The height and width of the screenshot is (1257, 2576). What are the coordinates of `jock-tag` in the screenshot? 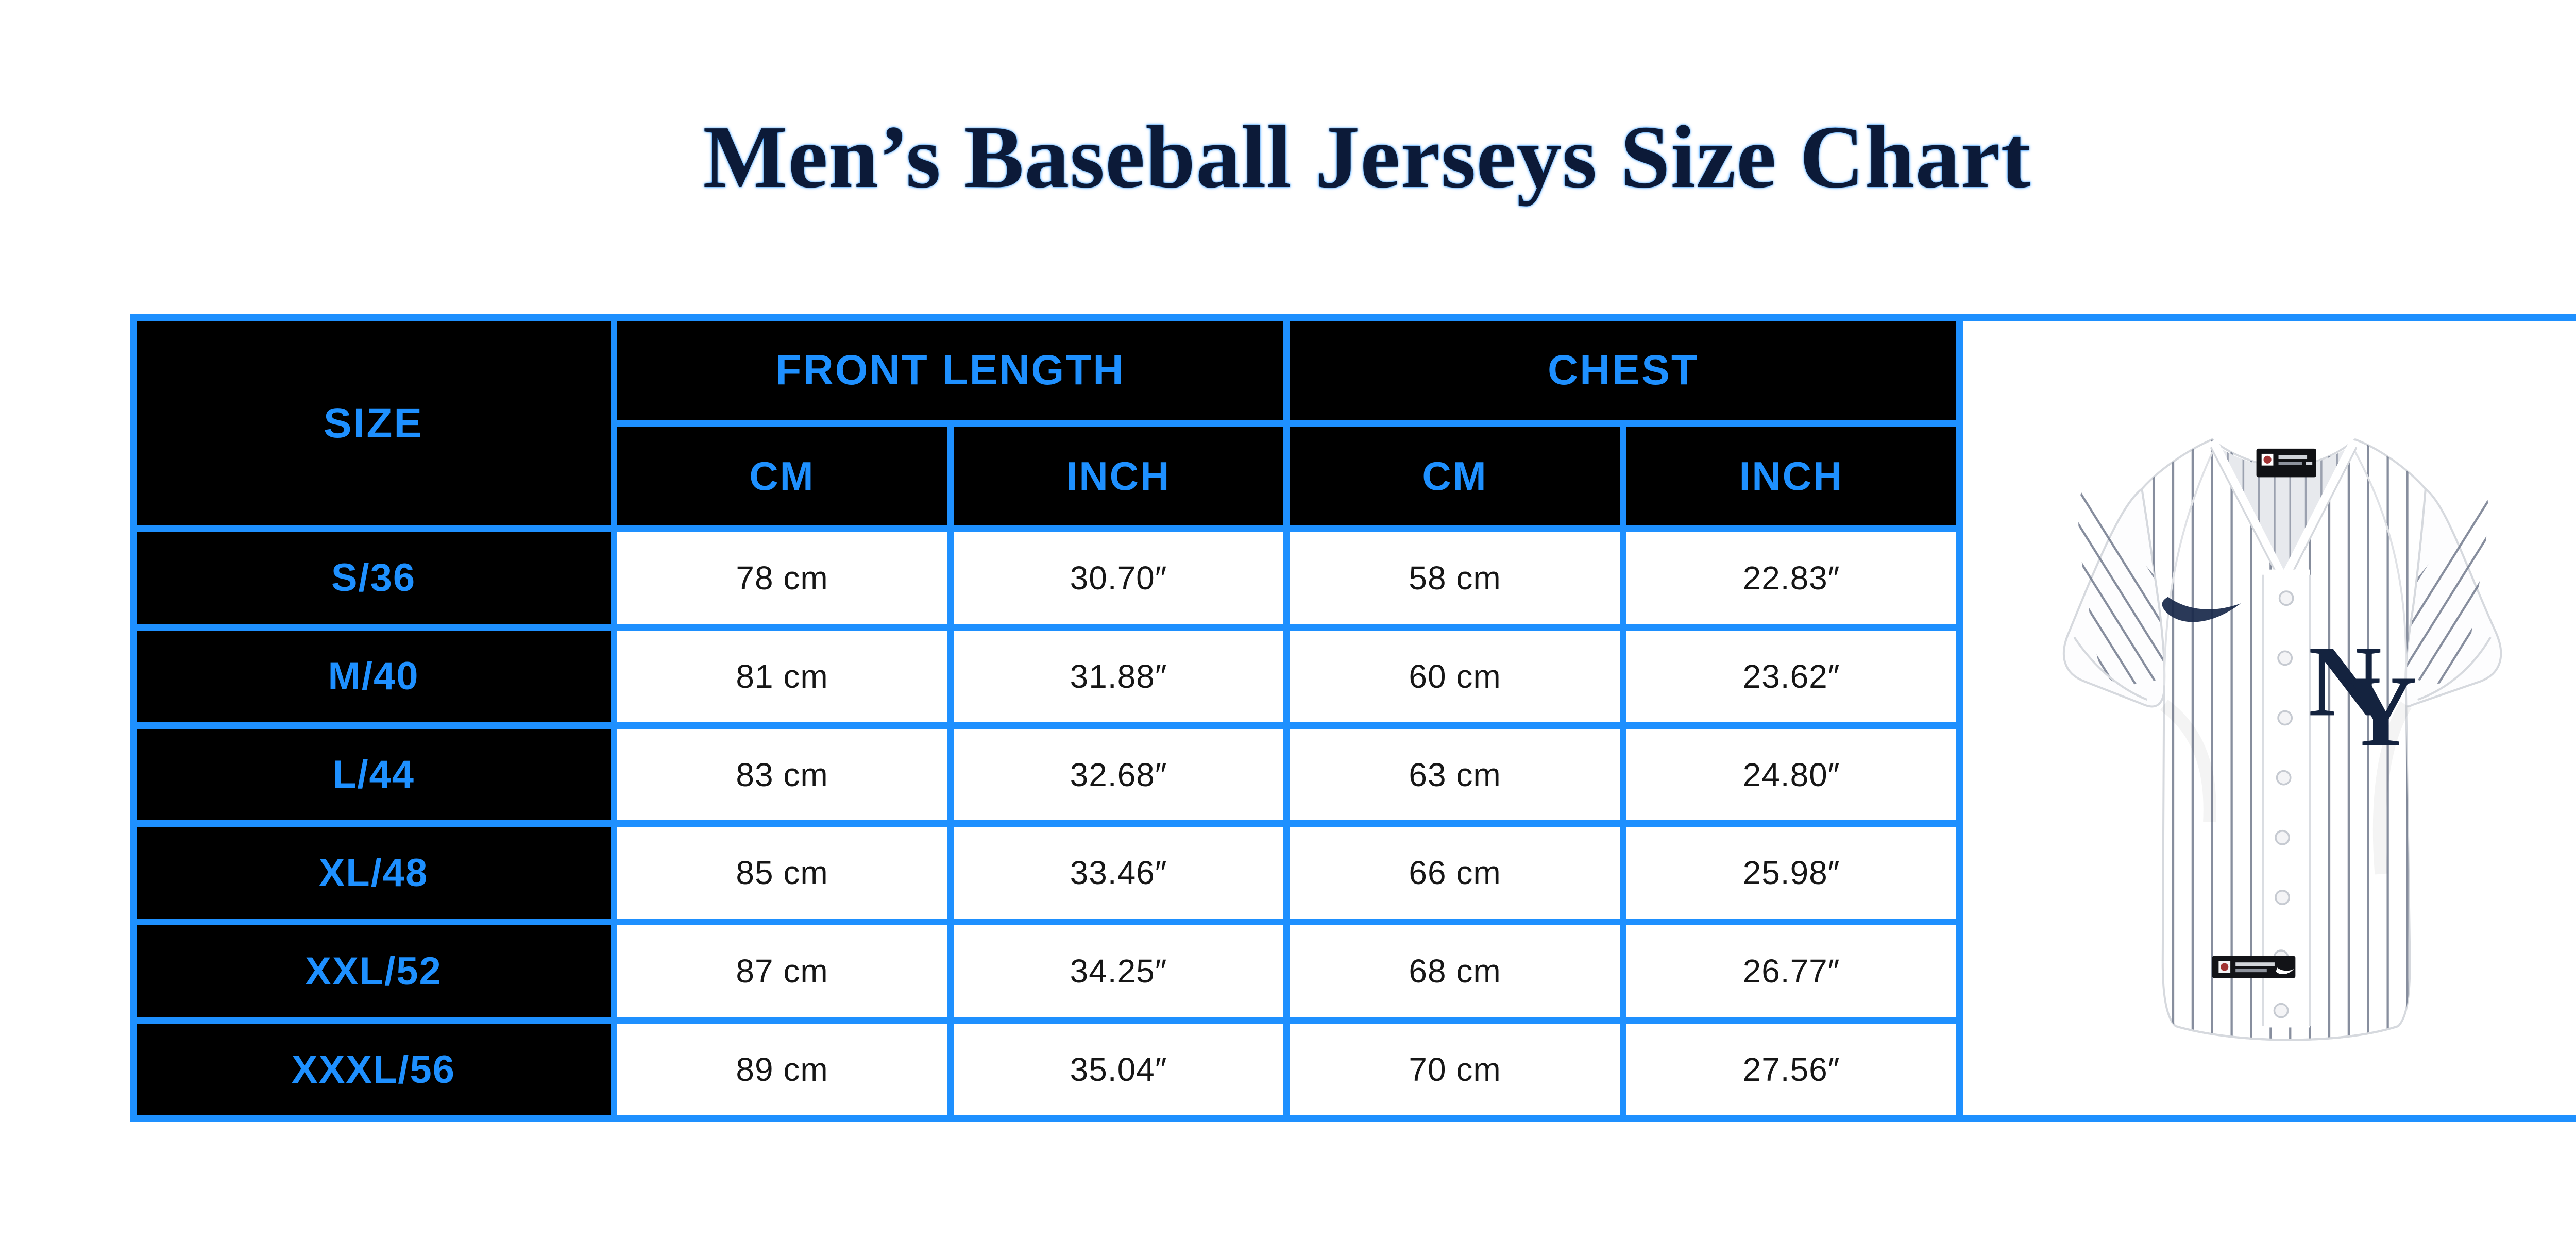 It's located at (2254, 967).